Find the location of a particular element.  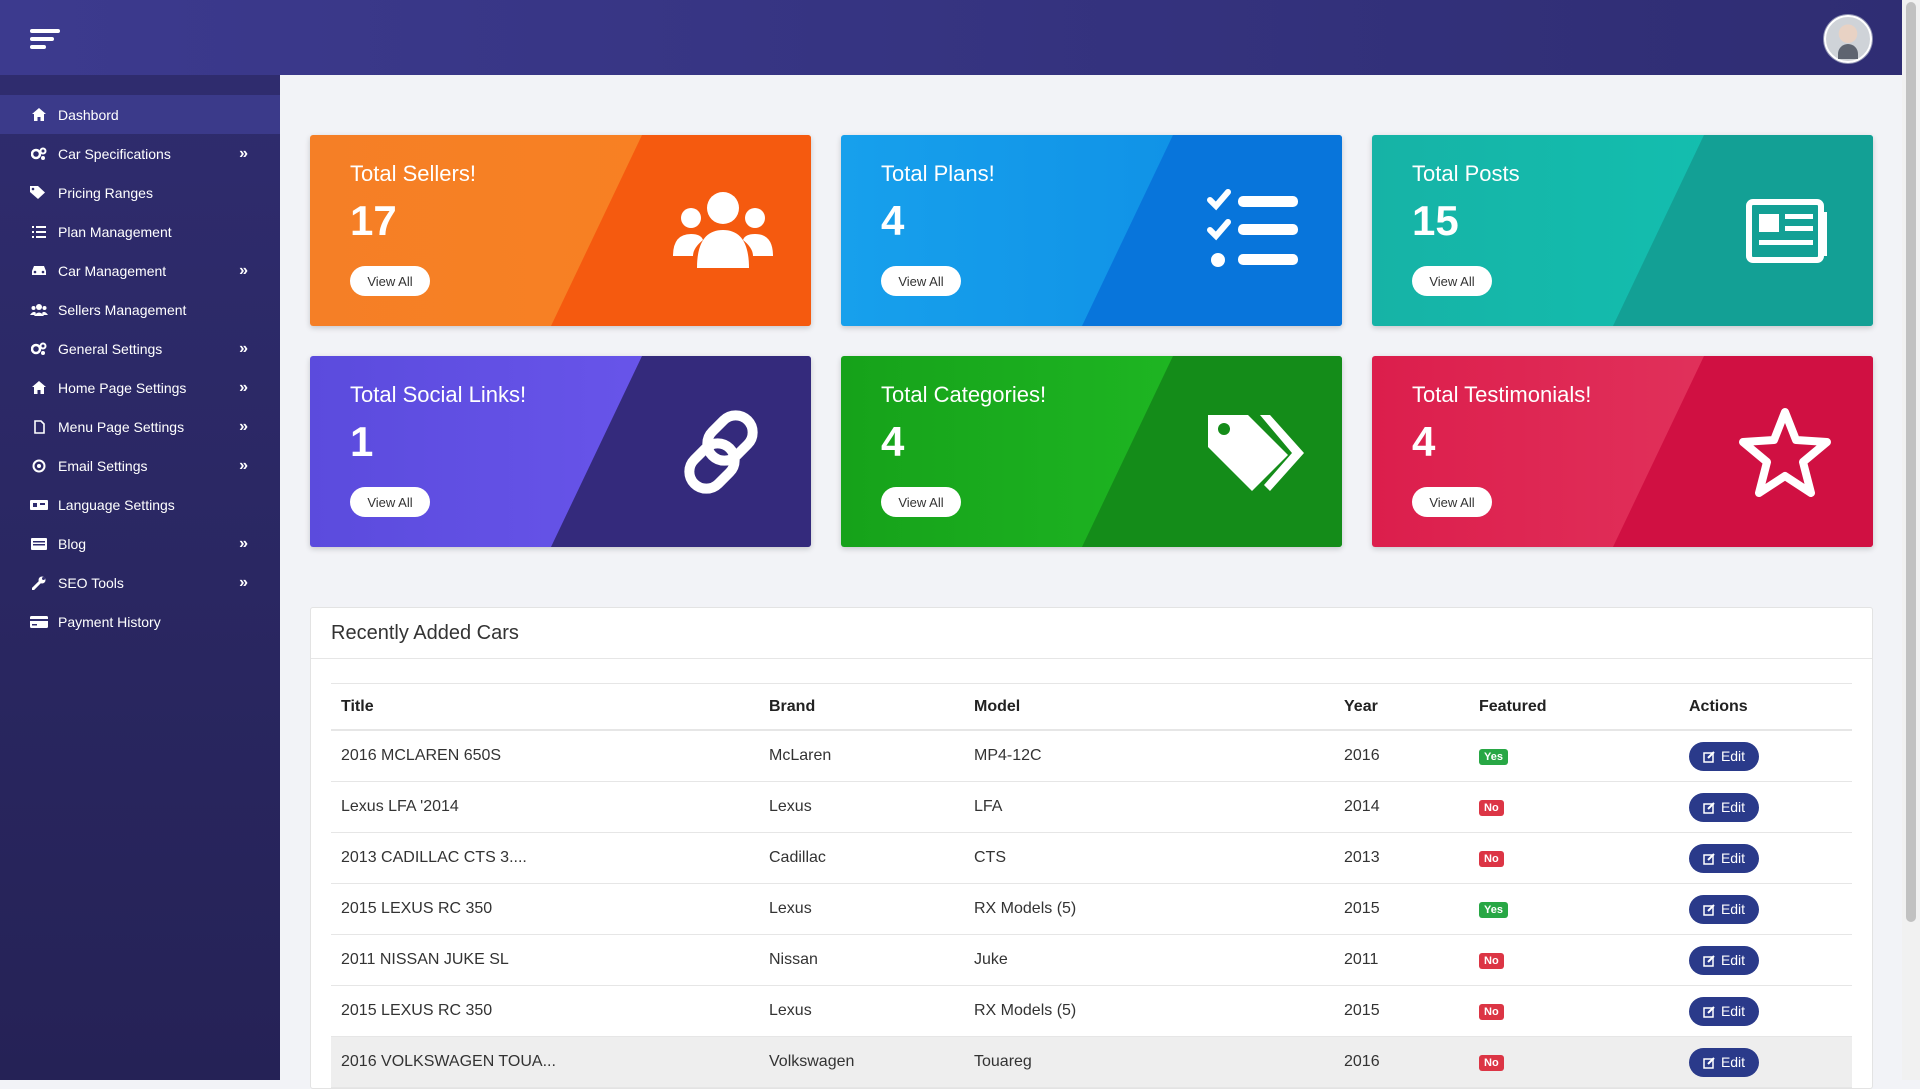

sidebar-item-menu-page-settings: Menu Page Settings » is located at coordinates (140, 426).